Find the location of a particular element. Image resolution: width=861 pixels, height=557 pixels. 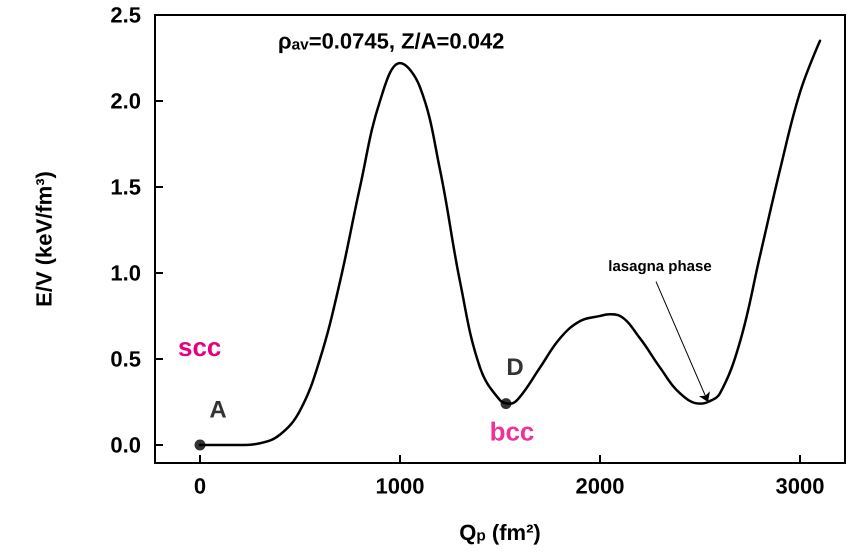

y-tick-label: 1.5 is located at coordinates (125, 187).